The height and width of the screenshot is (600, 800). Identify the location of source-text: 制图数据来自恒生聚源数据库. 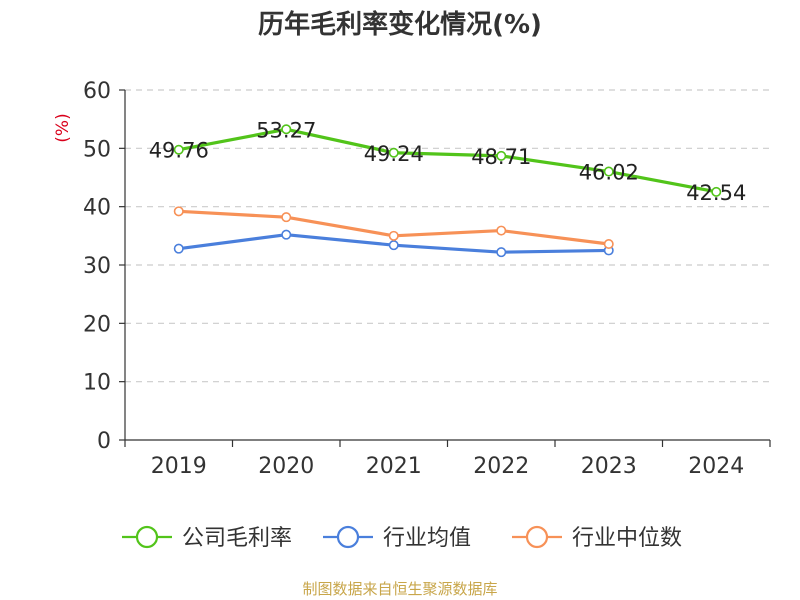
(400, 589).